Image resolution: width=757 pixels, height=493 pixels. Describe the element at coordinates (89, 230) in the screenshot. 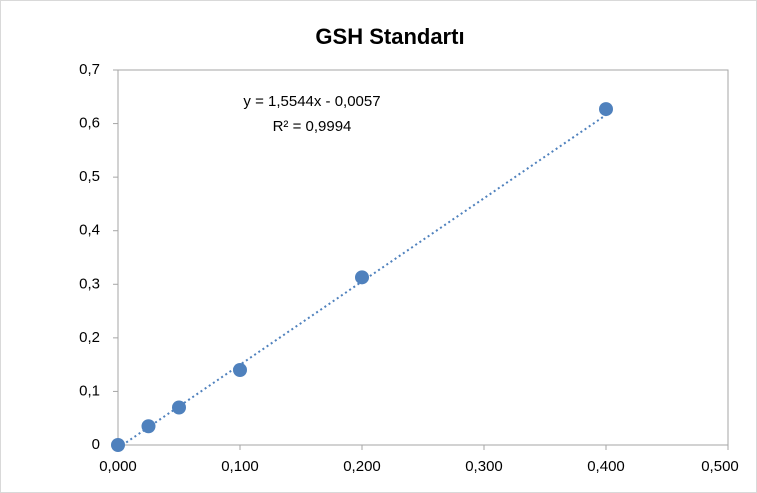

I see `y-tick-label: 0,4` at that location.